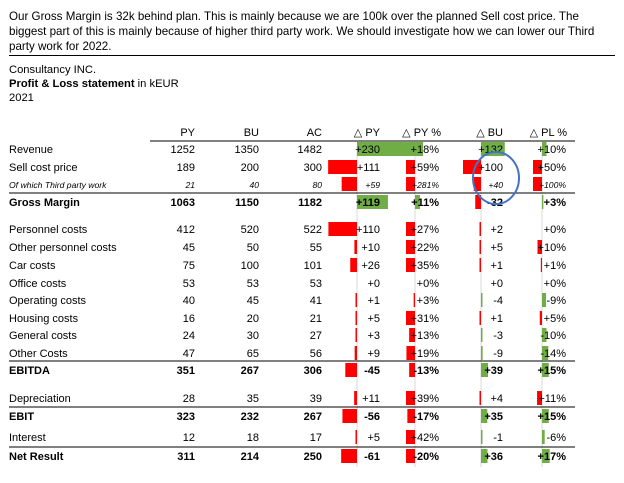 The width and height of the screenshot is (624, 483). I want to click on delta-py-pct-label: +27%, so click(425, 230).